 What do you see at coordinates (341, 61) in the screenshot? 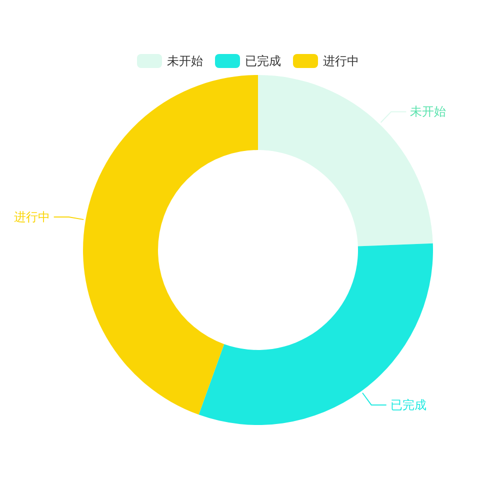
I see `legend-label: 进行中` at bounding box center [341, 61].